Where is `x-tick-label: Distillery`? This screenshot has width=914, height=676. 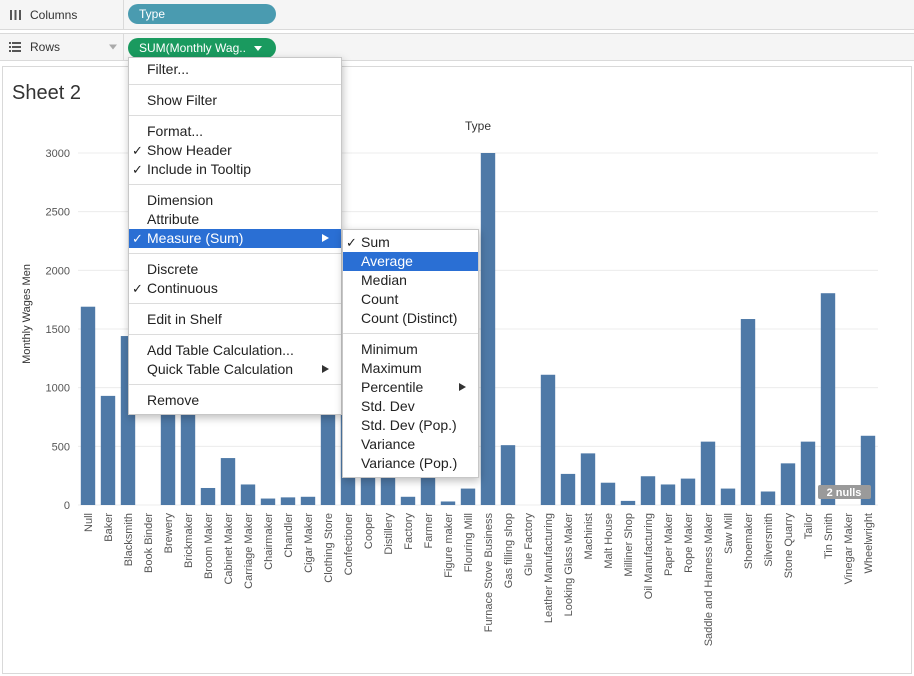
x-tick-label: Distillery is located at coordinates (389, 534).